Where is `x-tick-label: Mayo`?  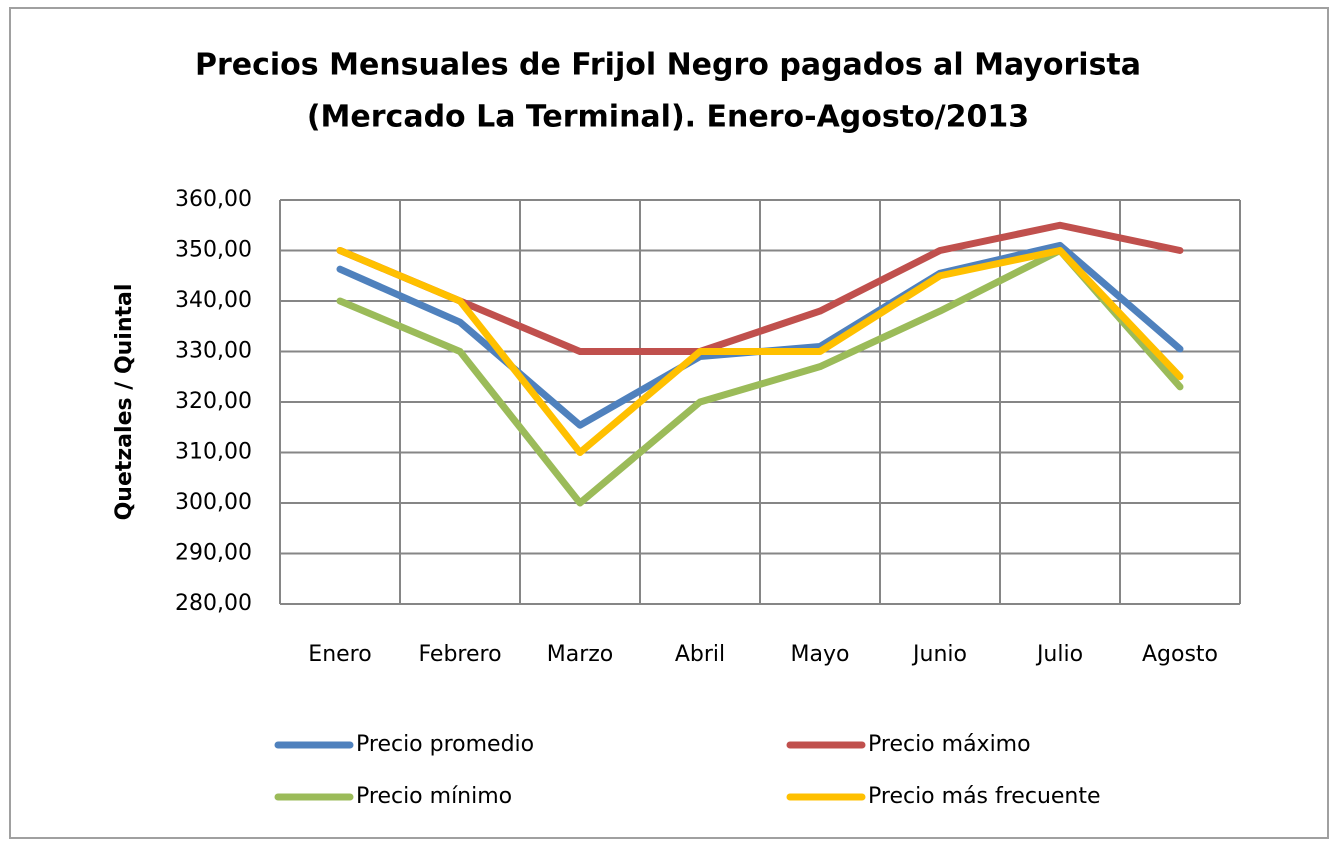
x-tick-label: Mayo is located at coordinates (820, 654).